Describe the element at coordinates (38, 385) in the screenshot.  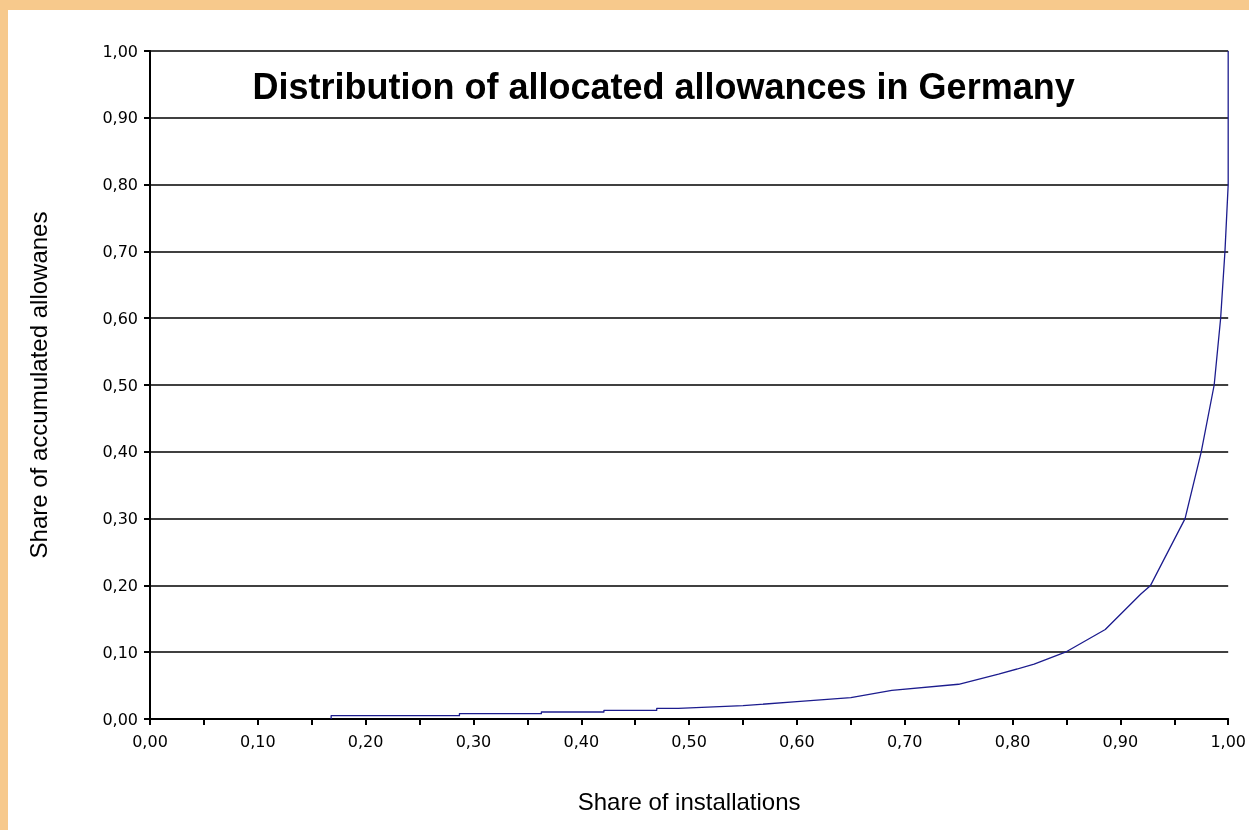
I see `y-axis-title: Share of accumulated allowanes` at that location.